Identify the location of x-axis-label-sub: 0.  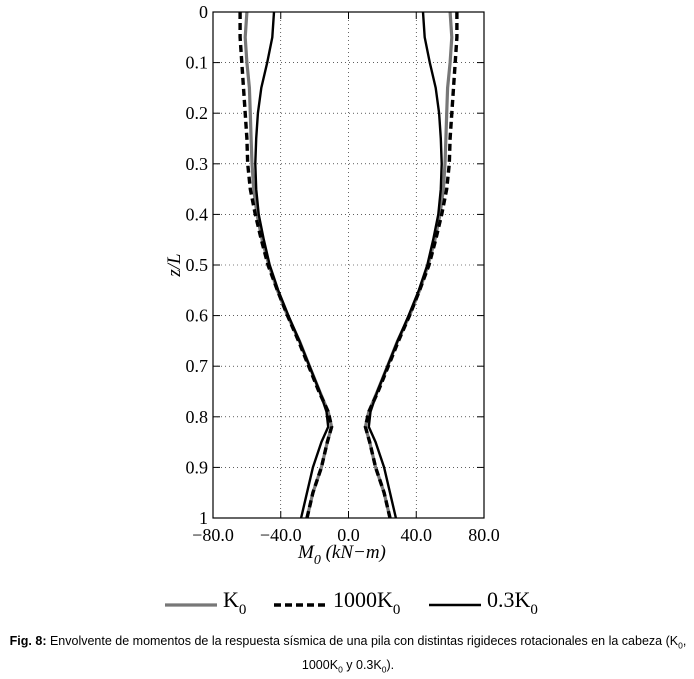
(317, 560).